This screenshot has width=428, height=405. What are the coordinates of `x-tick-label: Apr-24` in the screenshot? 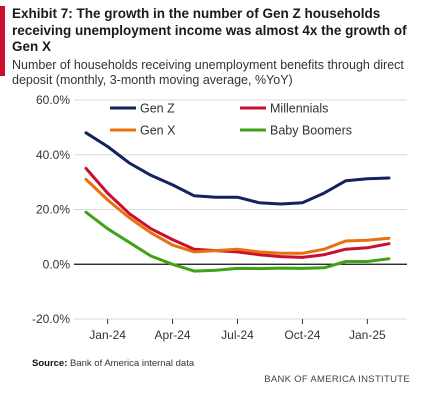 It's located at (173, 335).